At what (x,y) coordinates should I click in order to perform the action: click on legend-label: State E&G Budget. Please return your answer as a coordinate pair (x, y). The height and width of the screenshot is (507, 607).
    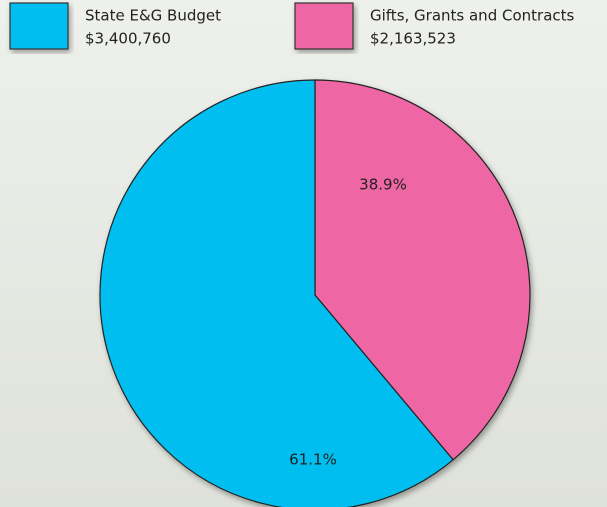
    Looking at the image, I should click on (153, 16).